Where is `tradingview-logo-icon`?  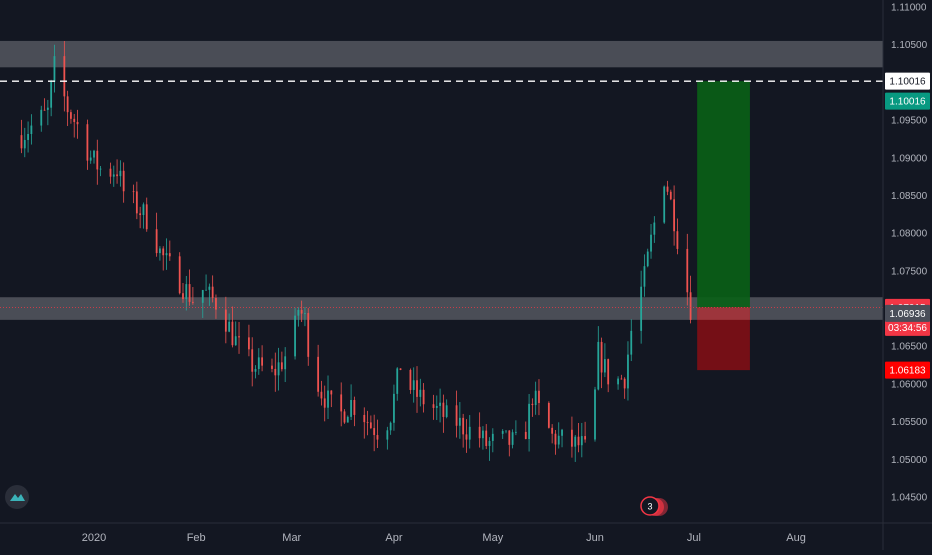 tradingview-logo-icon is located at coordinates (17, 497).